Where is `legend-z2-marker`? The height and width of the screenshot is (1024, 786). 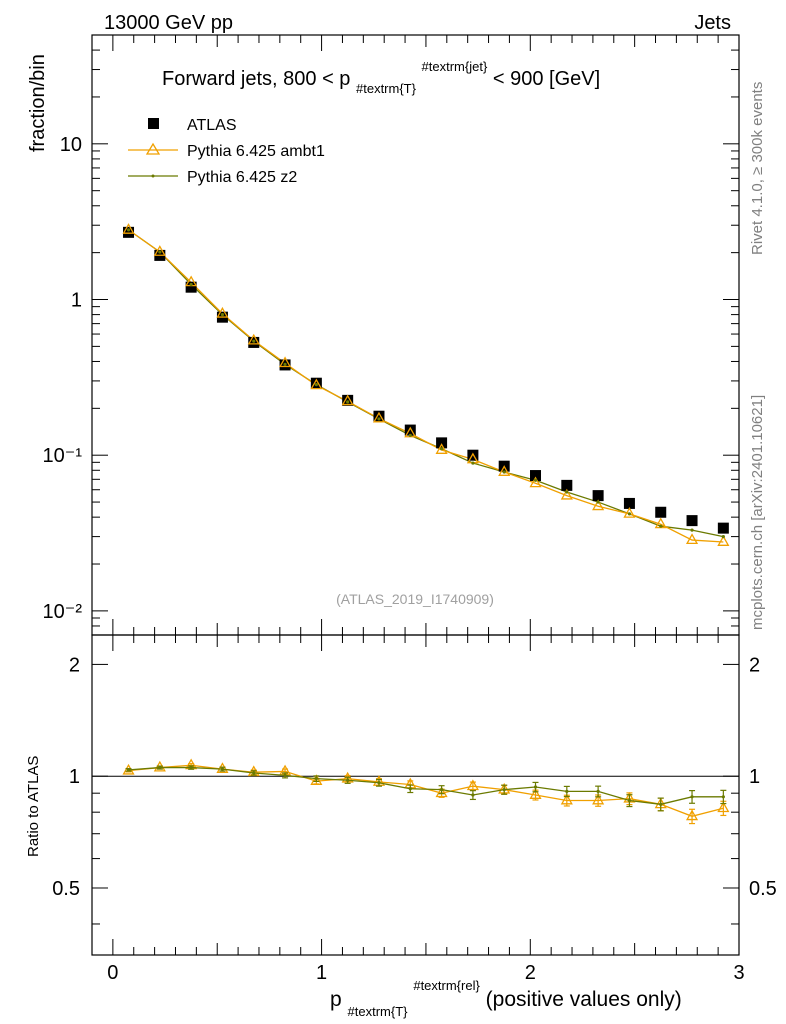 legend-z2-marker is located at coordinates (153, 176).